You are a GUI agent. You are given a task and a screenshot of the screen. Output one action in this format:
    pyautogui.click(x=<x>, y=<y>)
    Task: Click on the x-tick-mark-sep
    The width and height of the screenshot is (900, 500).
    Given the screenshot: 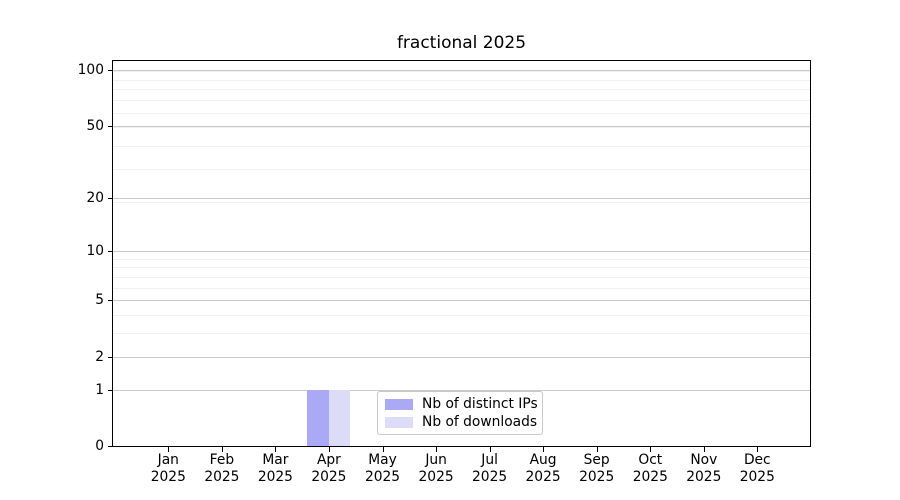 What is the action you would take?
    pyautogui.click(x=597, y=449)
    